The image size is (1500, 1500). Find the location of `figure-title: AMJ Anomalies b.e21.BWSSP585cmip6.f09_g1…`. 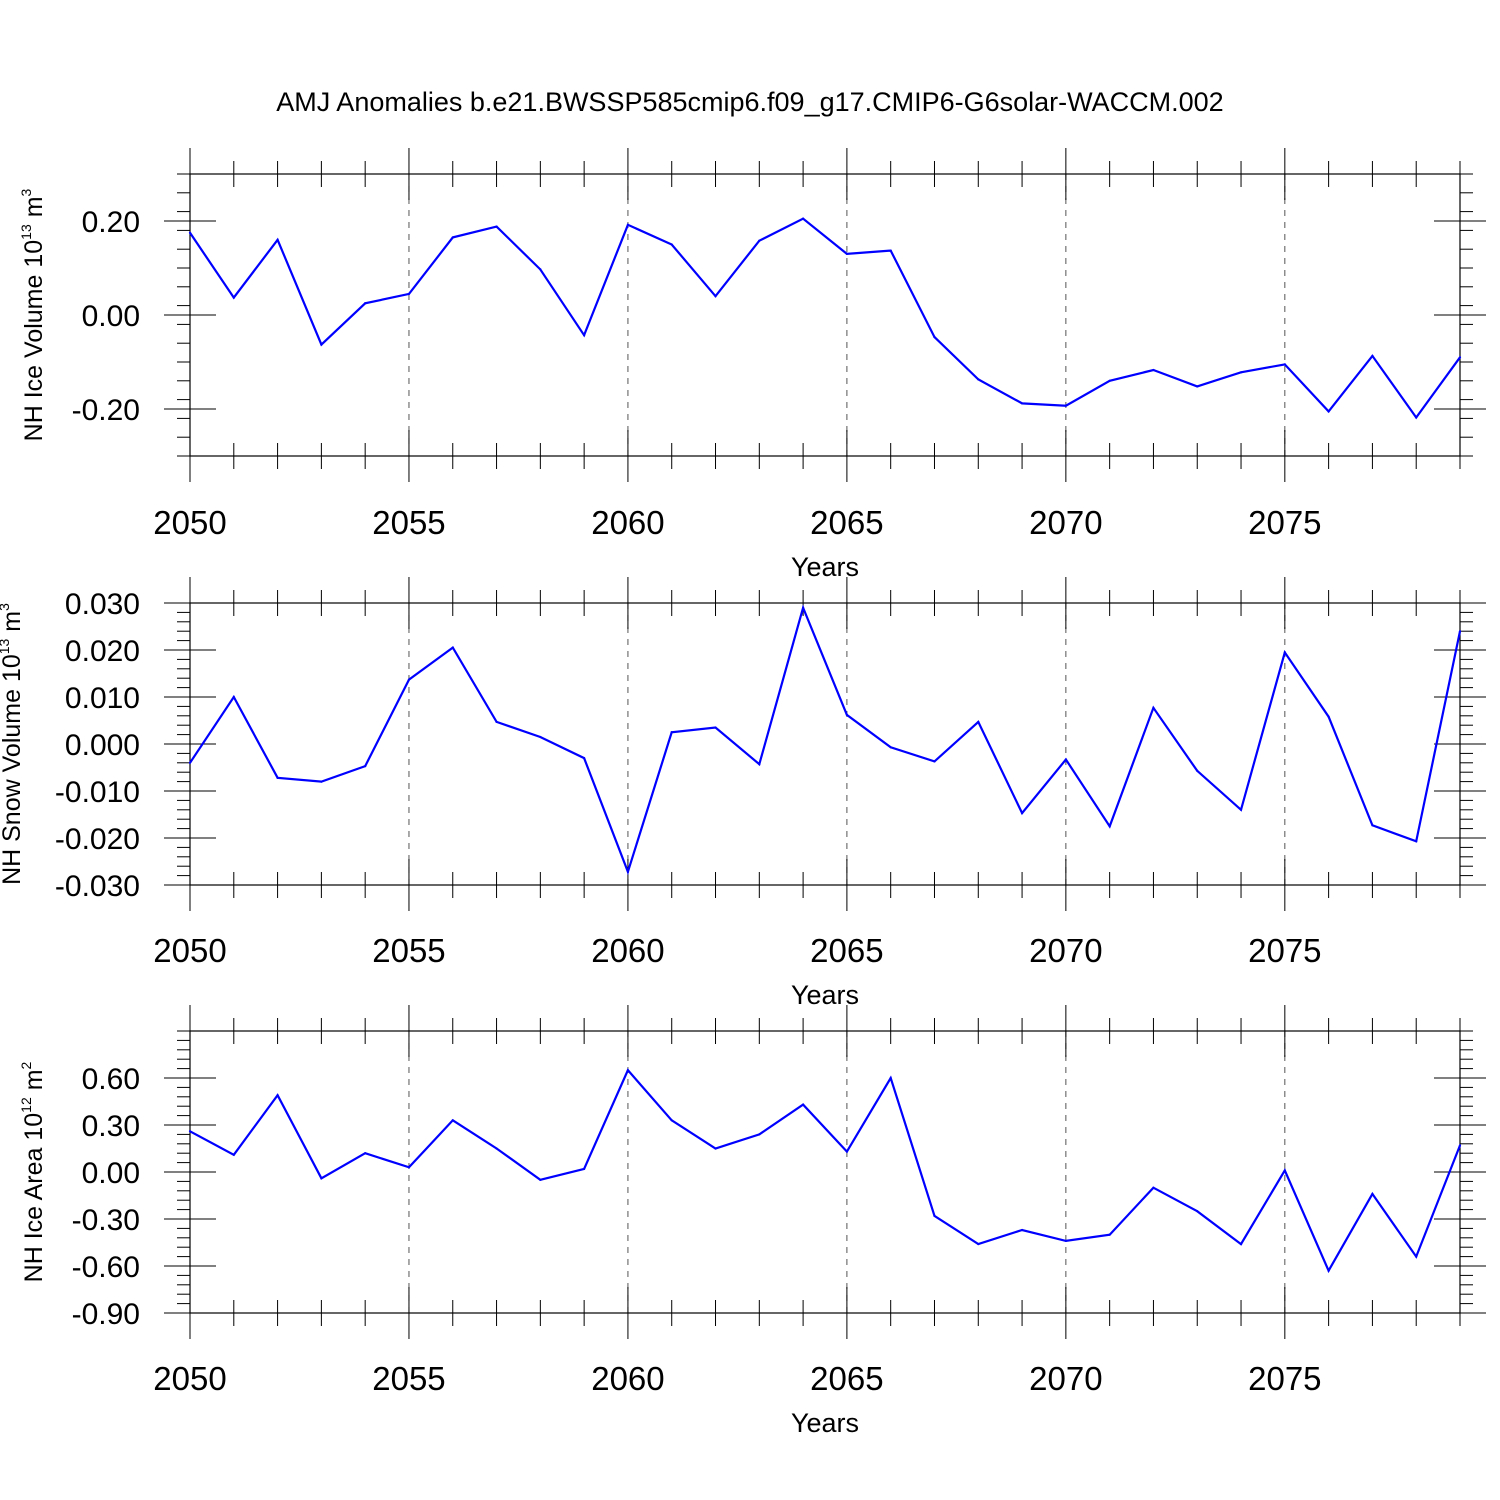

figure-title: AMJ Anomalies b.e21.BWSSP585cmip6.f09_g1… is located at coordinates (749, 102).